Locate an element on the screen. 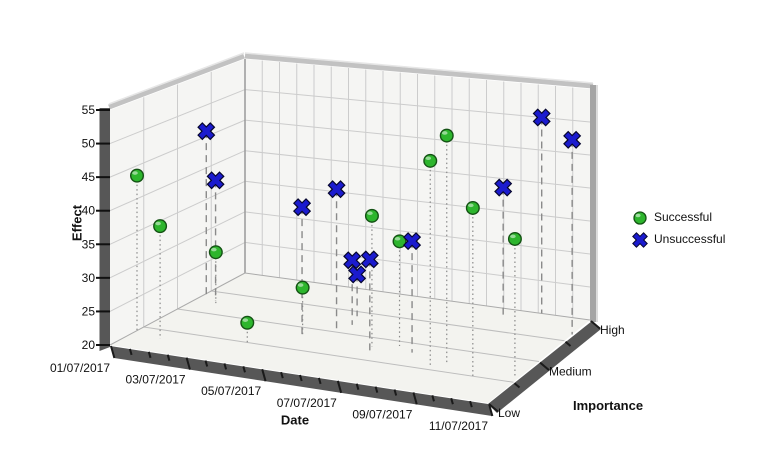 The width and height of the screenshot is (761, 475). y-tick-label: High is located at coordinates (612, 330).